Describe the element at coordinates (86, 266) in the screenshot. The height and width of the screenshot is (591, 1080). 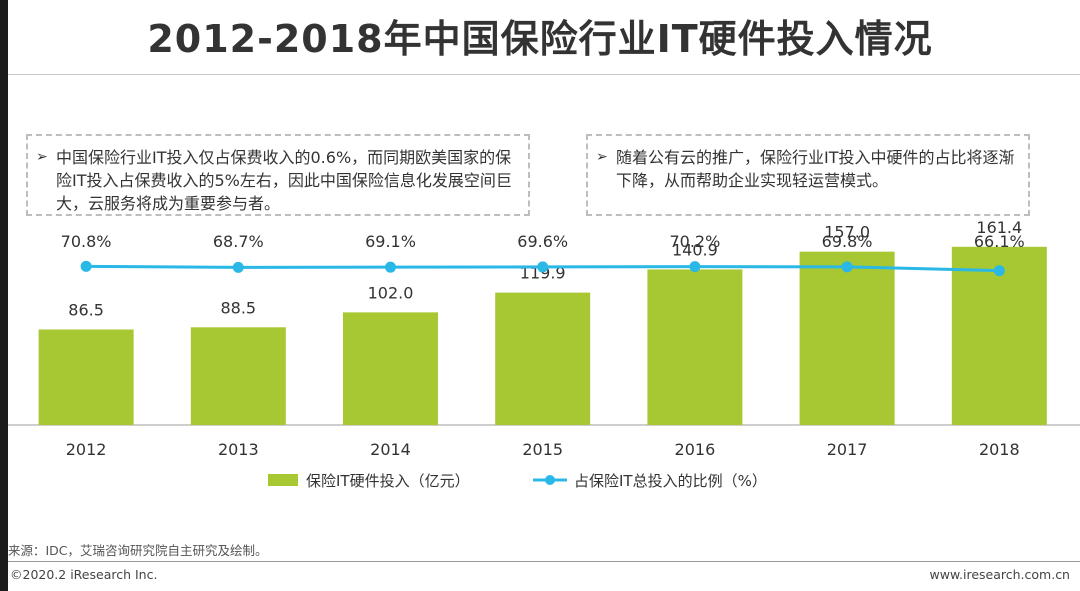
I see `ratio-point-2012` at that location.